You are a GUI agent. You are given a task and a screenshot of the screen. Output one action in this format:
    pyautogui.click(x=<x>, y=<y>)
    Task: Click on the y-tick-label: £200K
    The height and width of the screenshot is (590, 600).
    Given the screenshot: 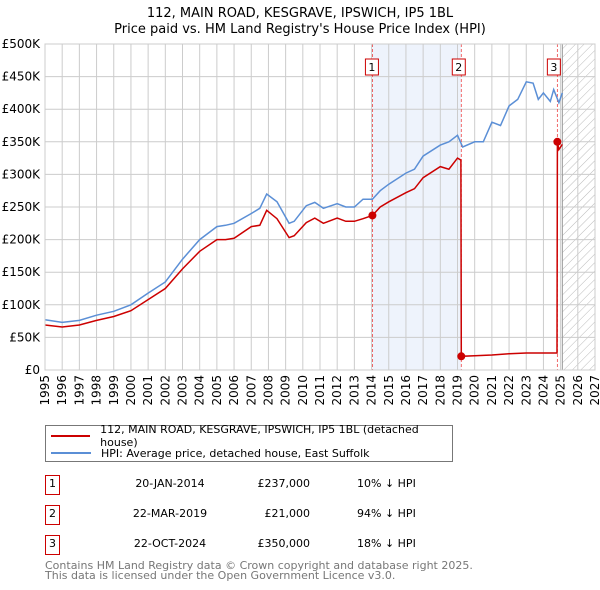 What is the action you would take?
    pyautogui.click(x=22, y=240)
    